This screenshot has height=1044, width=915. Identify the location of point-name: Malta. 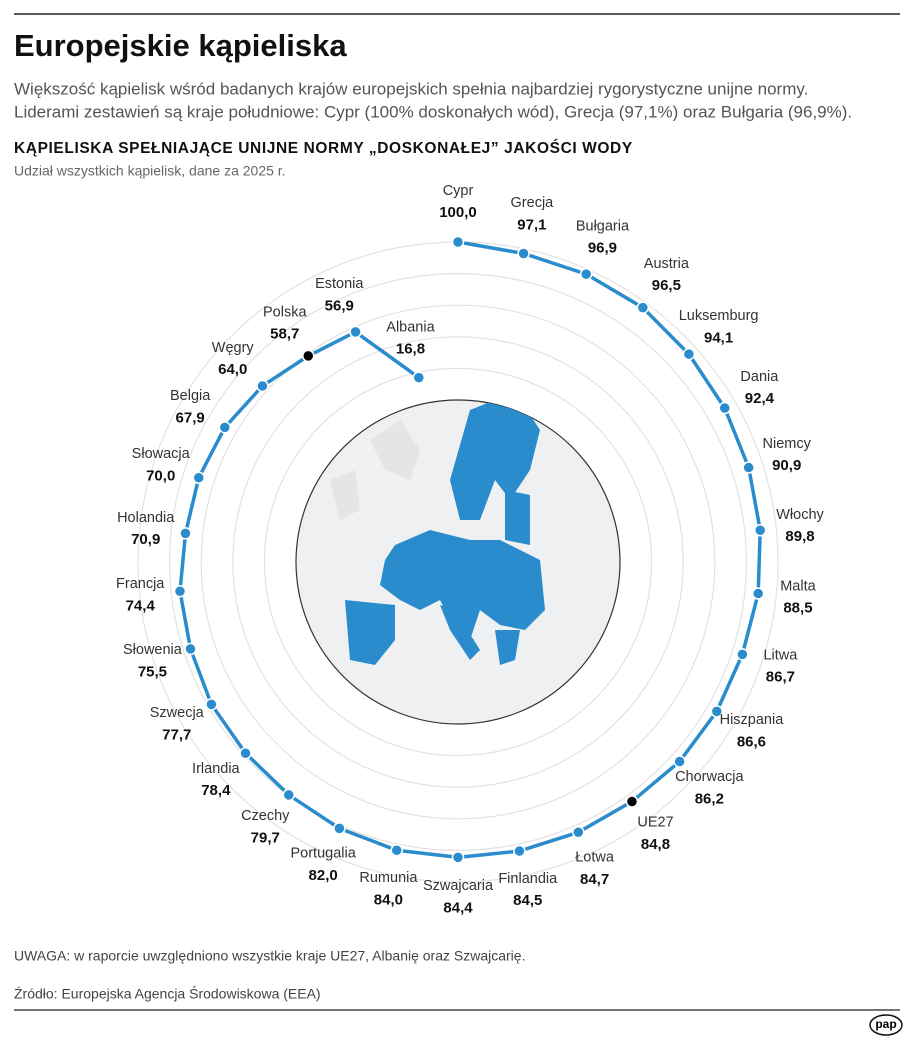
(798, 587).